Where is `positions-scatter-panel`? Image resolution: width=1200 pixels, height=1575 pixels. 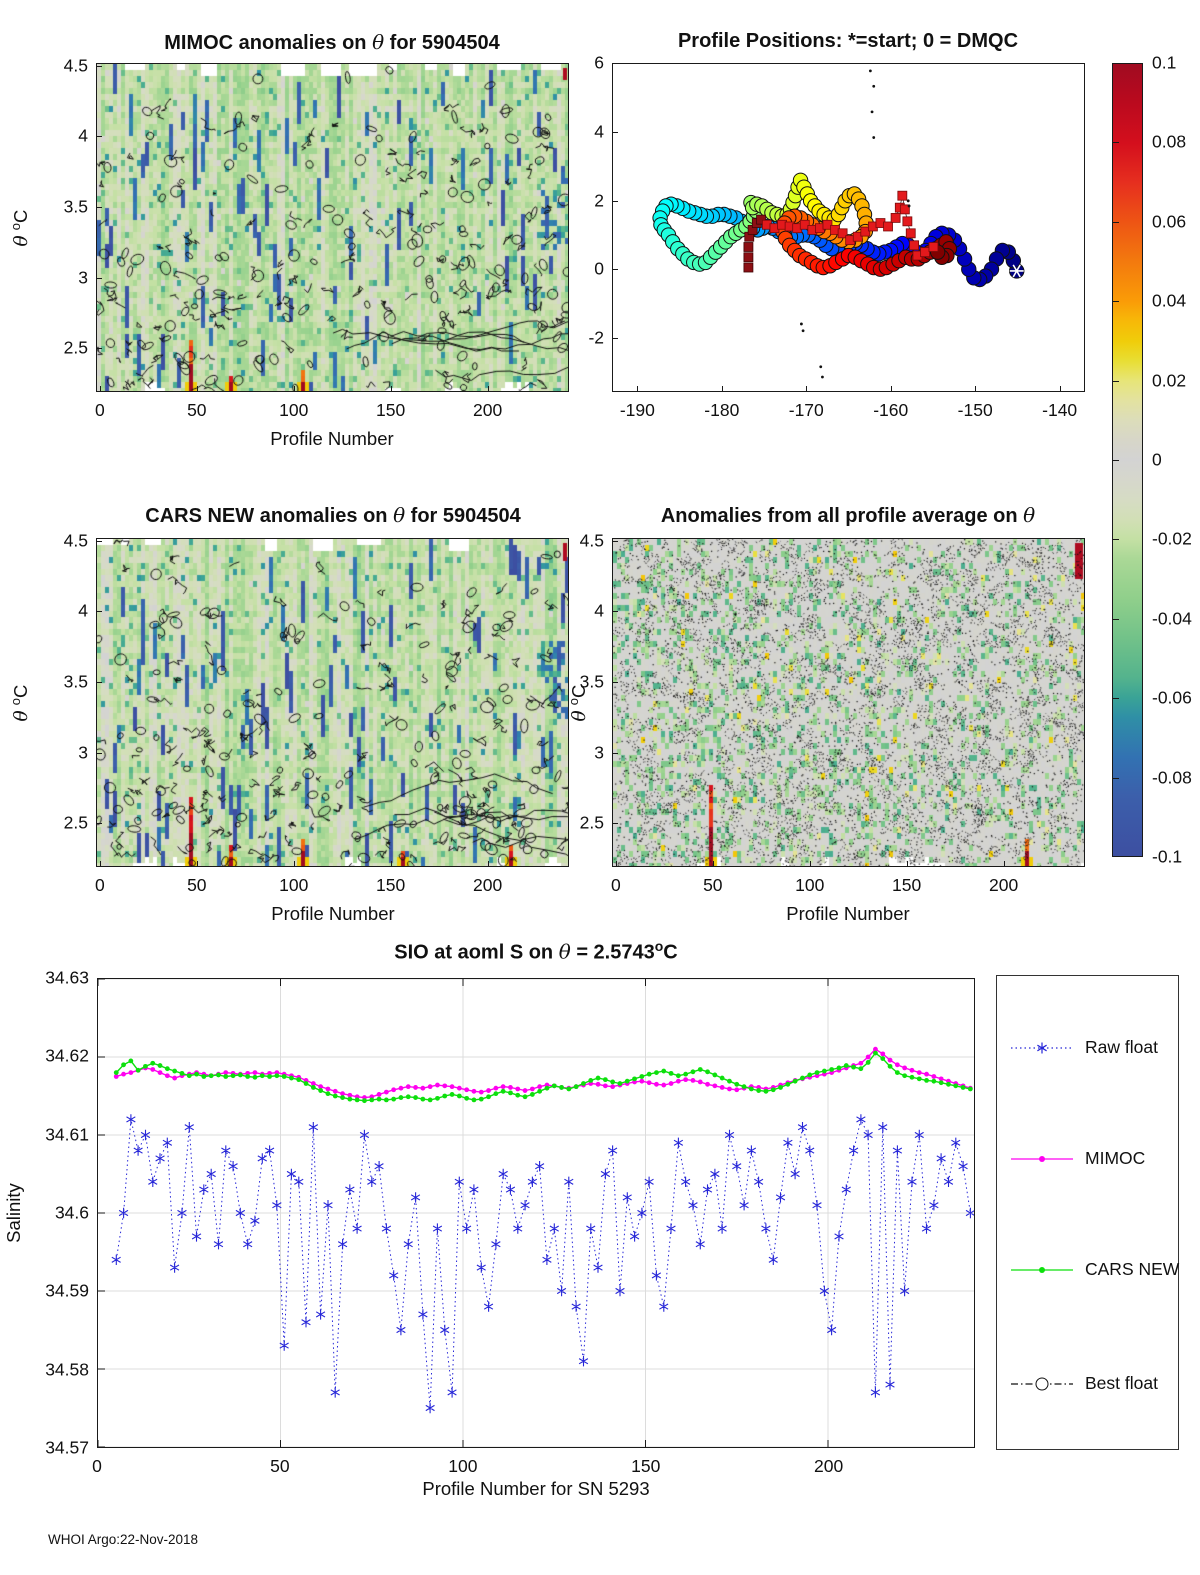 positions-scatter-panel is located at coordinates (848, 227).